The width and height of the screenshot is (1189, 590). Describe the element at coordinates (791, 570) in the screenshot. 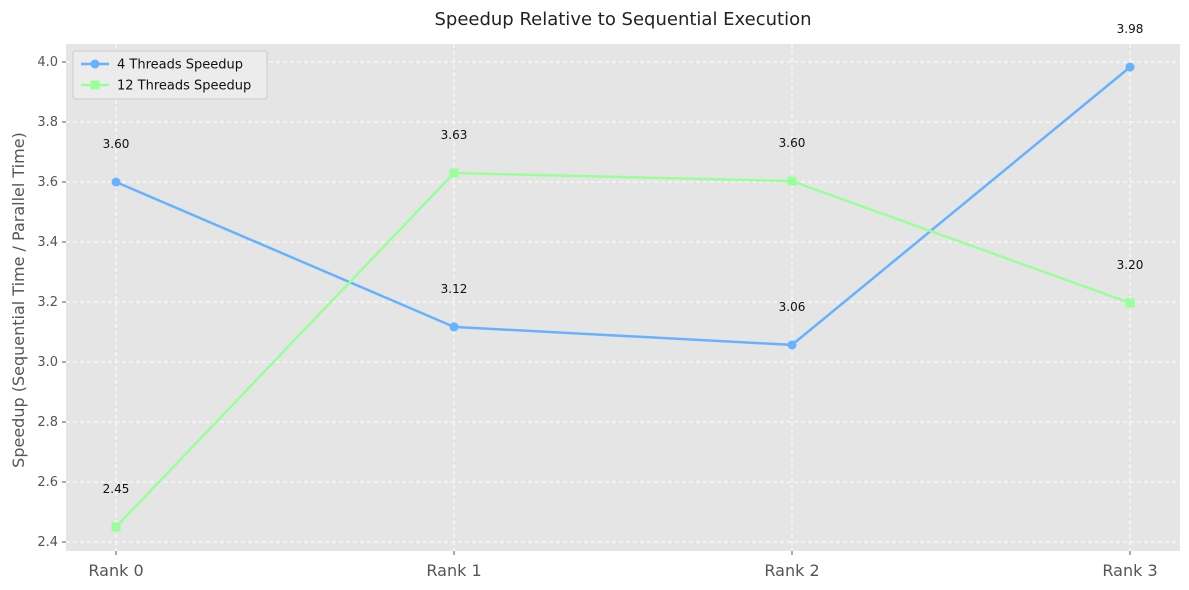

I see `x-tick-label: Rank 2` at that location.